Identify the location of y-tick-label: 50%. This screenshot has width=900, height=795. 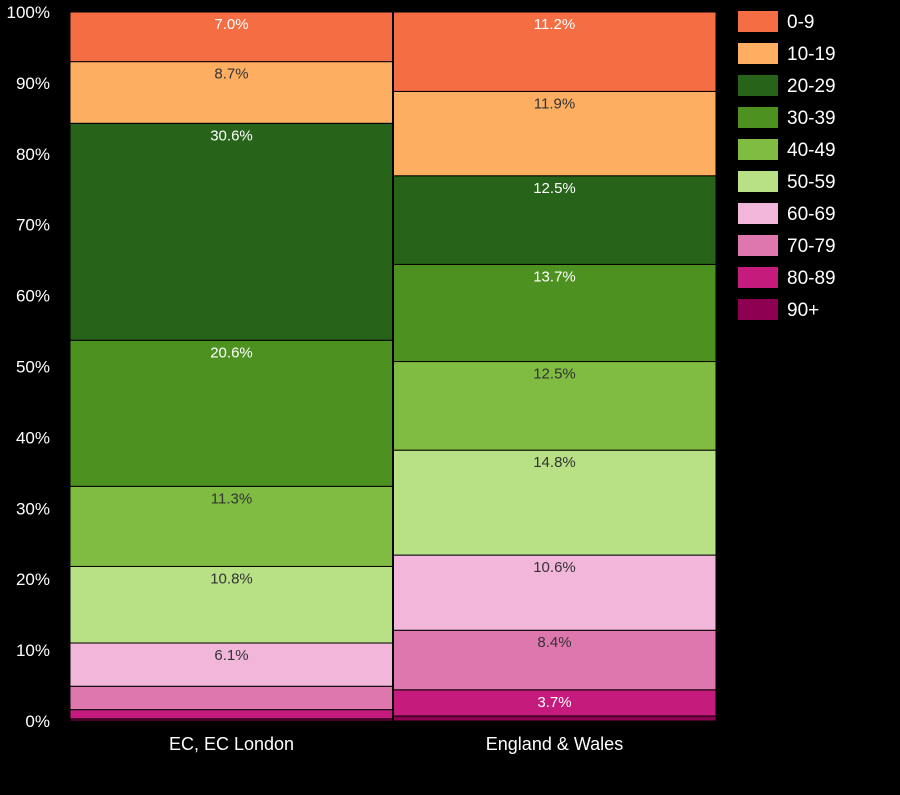
(33, 367).